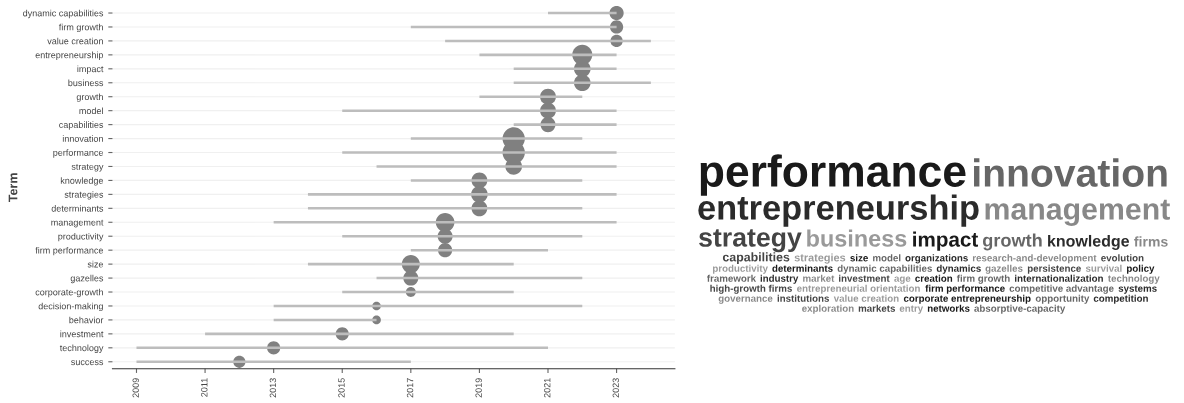  Describe the element at coordinates (1062, 299) in the screenshot. I see `text: opportunity` at that location.